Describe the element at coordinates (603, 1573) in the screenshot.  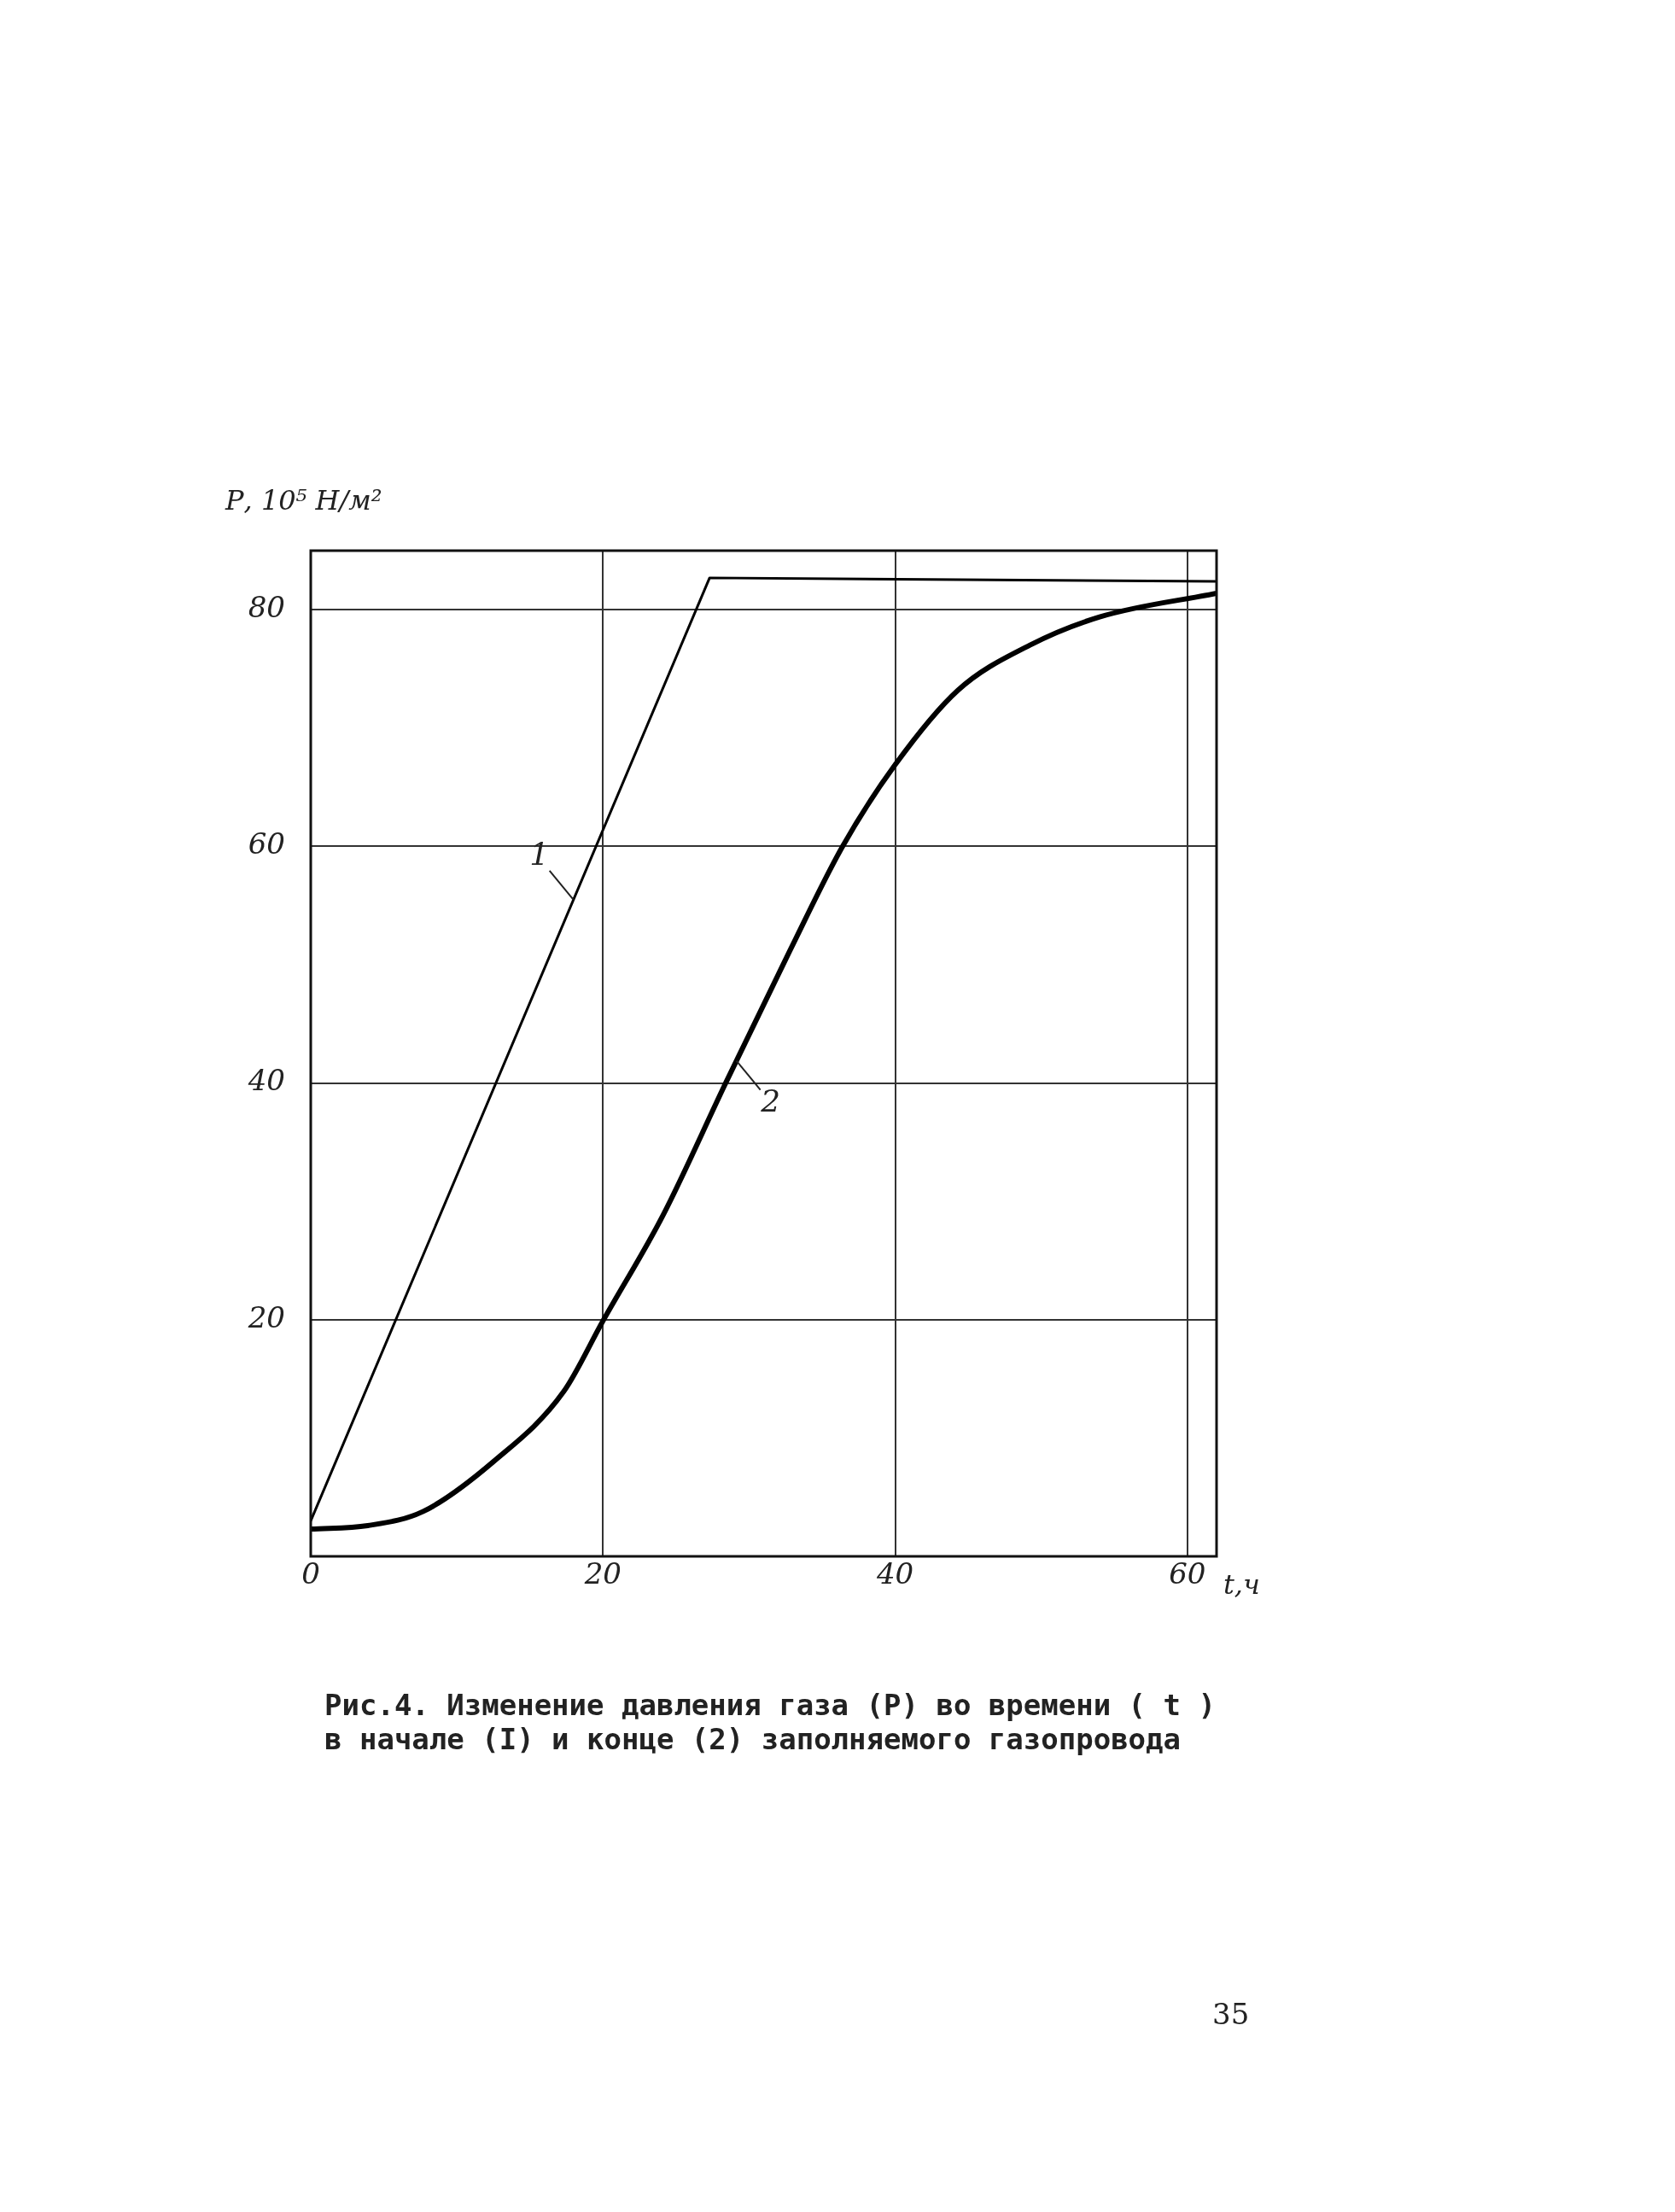
I see `x-tick-label: 20` at that location.